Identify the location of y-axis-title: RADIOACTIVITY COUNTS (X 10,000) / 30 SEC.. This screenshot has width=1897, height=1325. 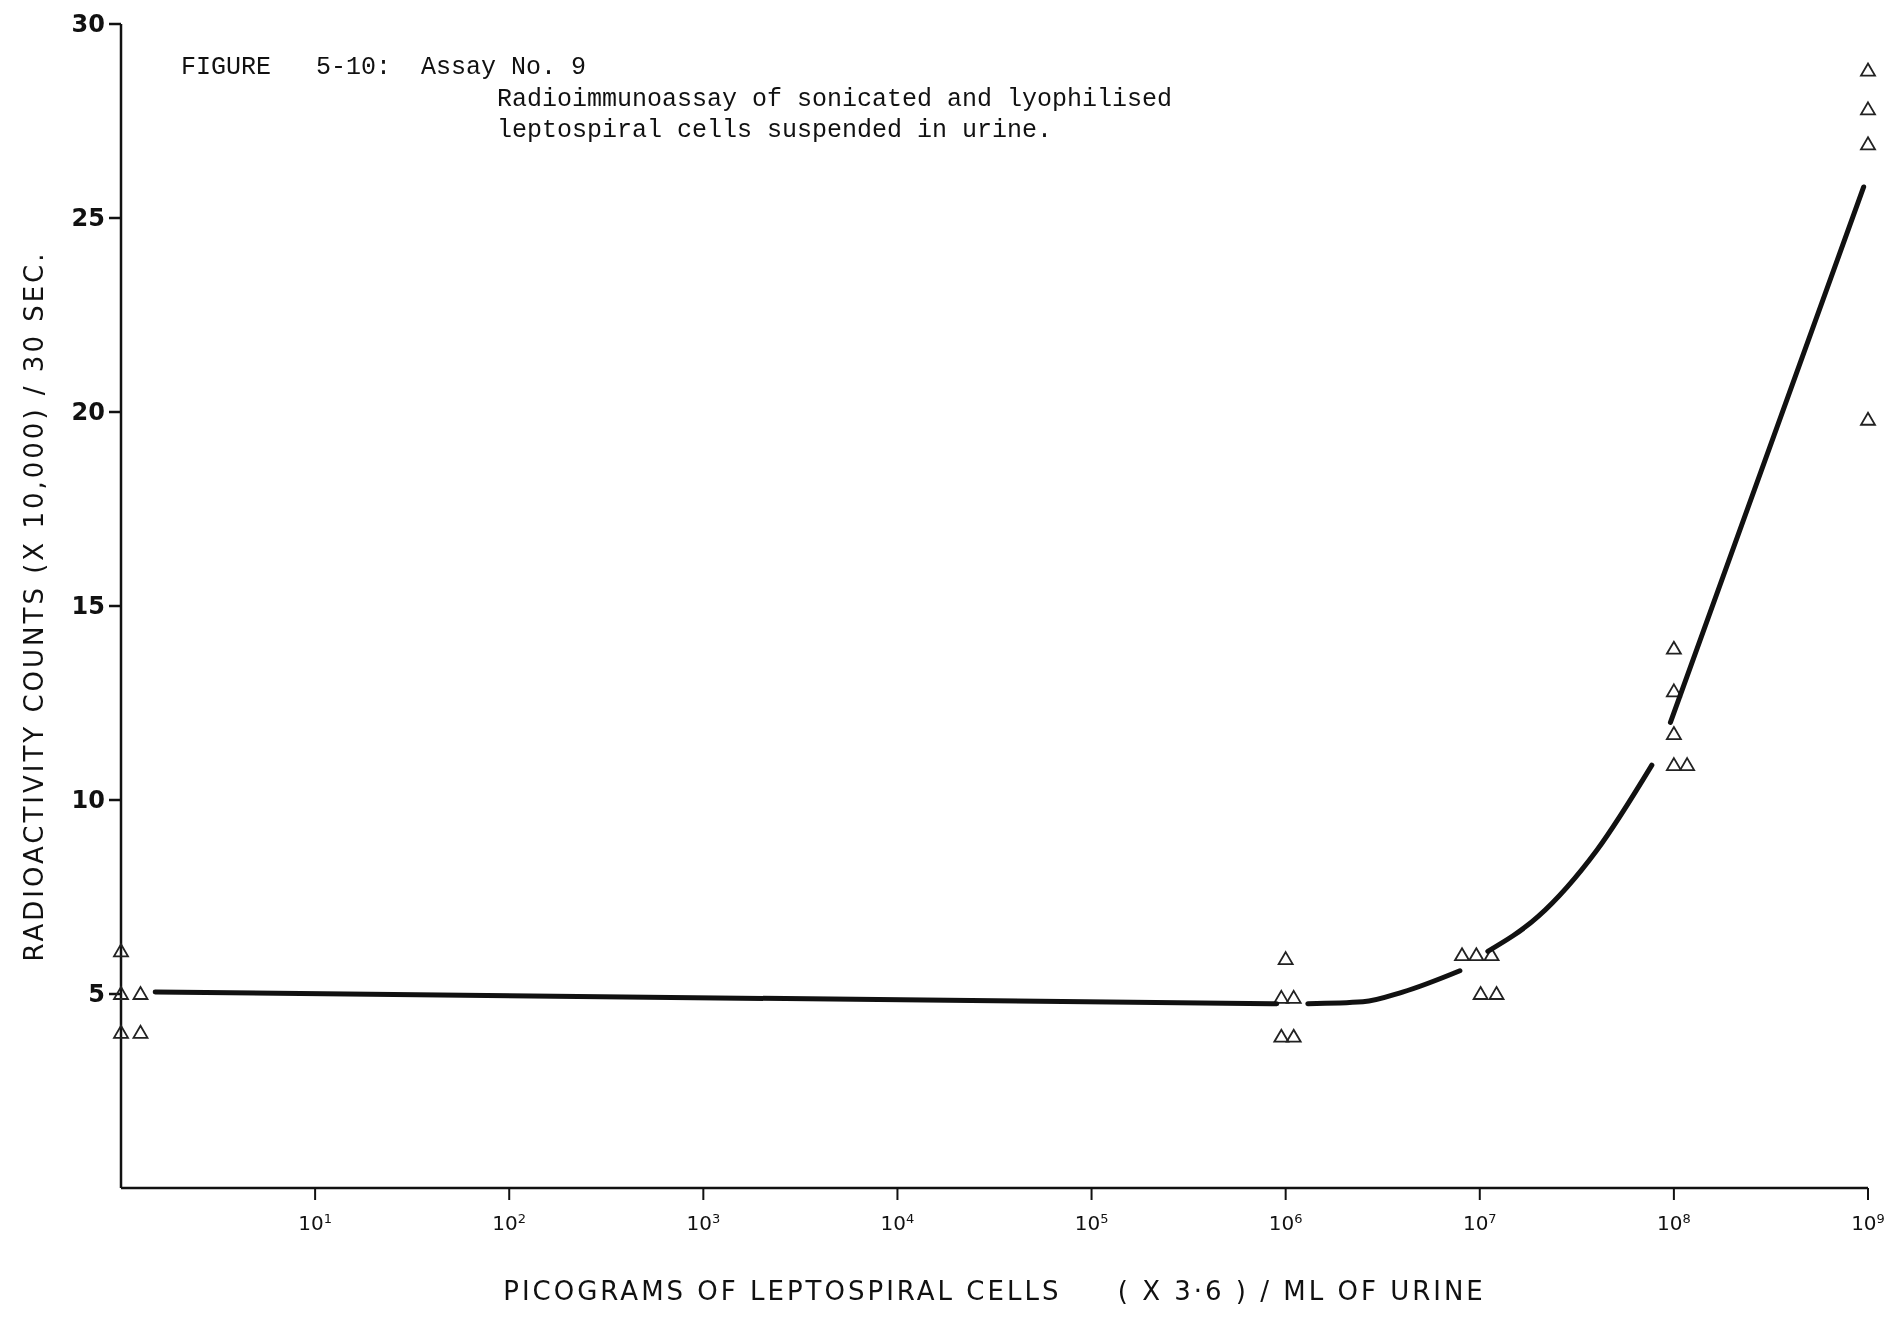
(34, 606).